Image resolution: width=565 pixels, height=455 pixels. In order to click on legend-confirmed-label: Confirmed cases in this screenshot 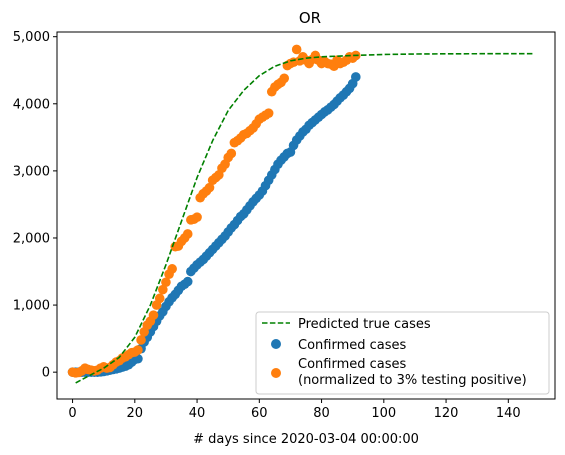, I will do `click(352, 345)`.